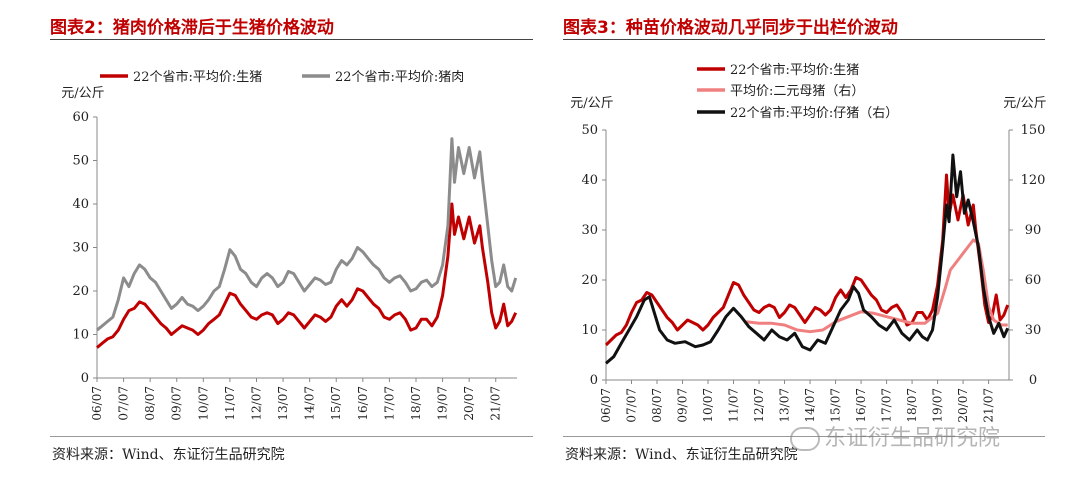 The width and height of the screenshot is (1080, 481). What do you see at coordinates (681, 455) in the screenshot?
I see `right-source-note: 资料来源：Wind、东证衍生品研究院` at bounding box center [681, 455].